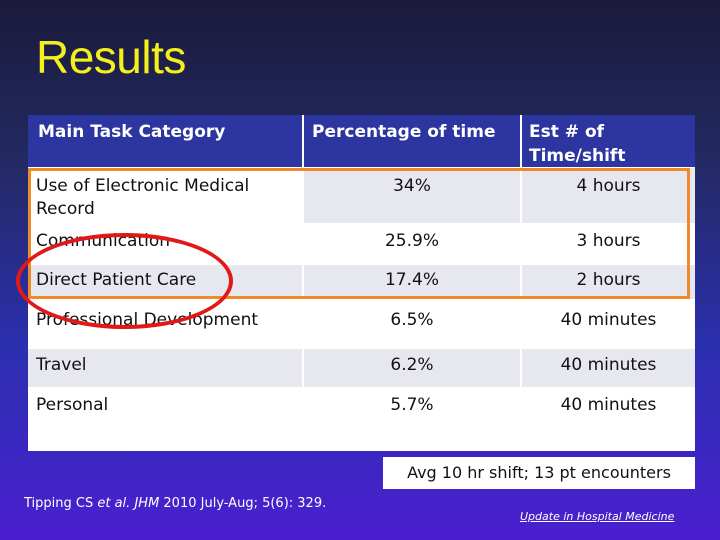  What do you see at coordinates (361, 408) in the screenshot?
I see `table-row: Personal 5.7% 40 minutes` at bounding box center [361, 408].